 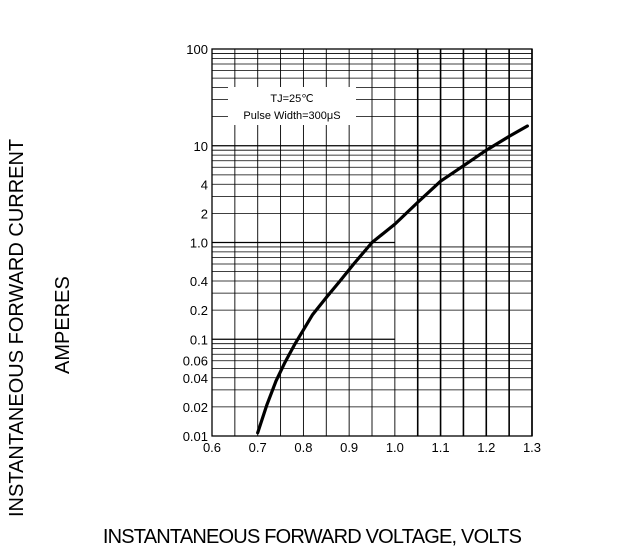 I want to click on conditions-note: TJ=25℃ Pulse Width=300μS, so click(x=292, y=106).